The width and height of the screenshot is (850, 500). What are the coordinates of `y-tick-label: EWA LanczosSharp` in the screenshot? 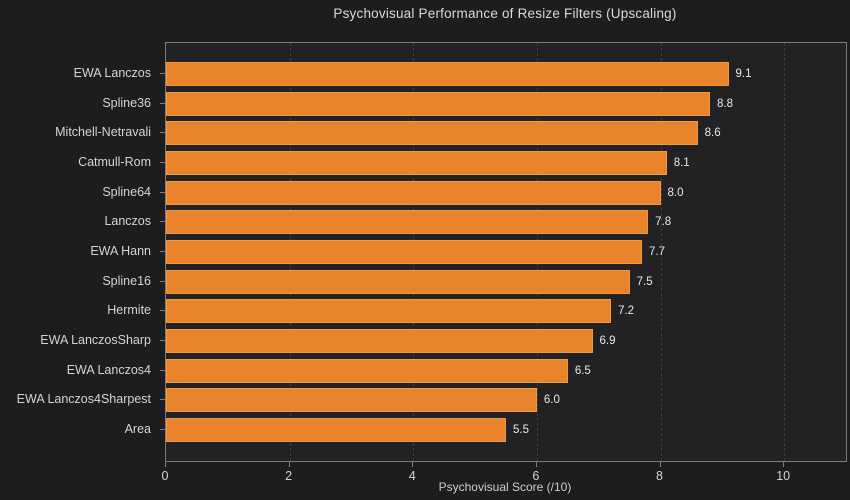 It's located at (95, 340).